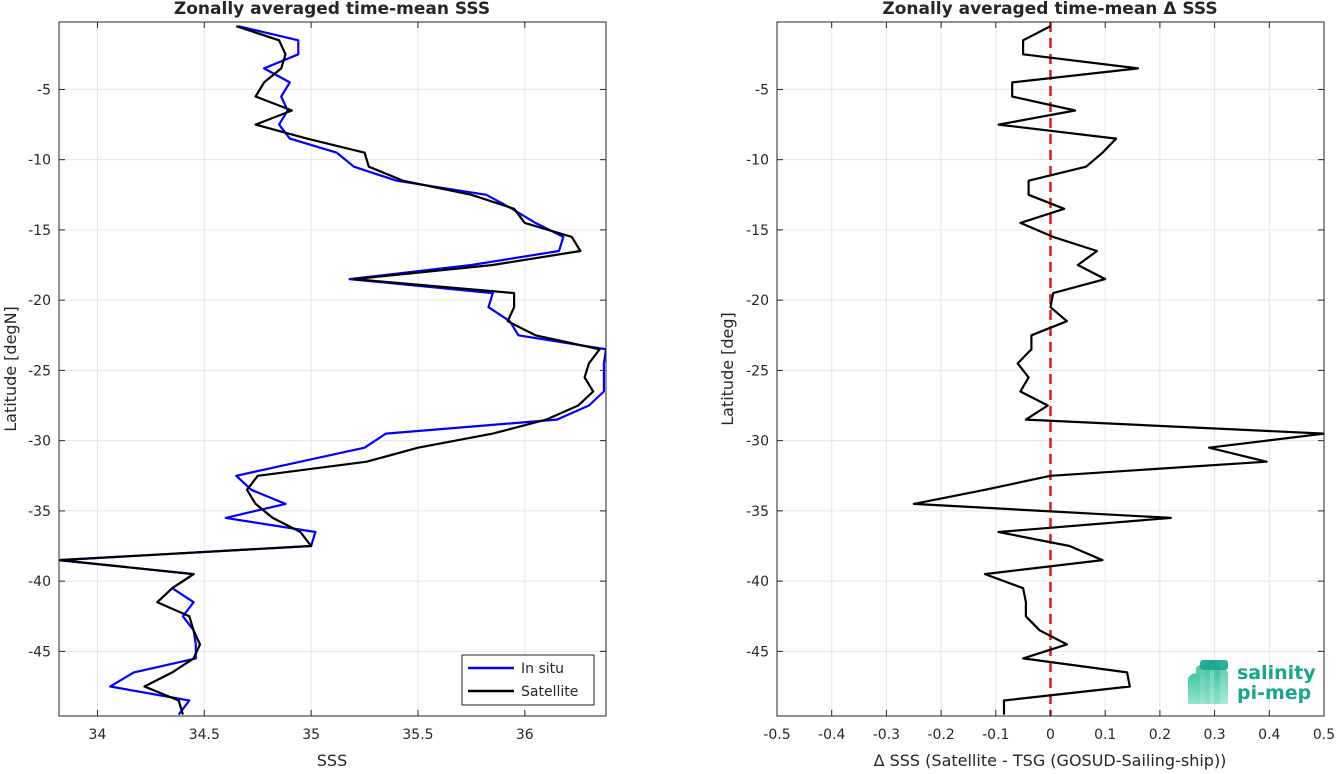 The image size is (1336, 774). Describe the element at coordinates (940, 735) in the screenshot. I see `delta-sss-x-tick-label: -0.2` at that location.